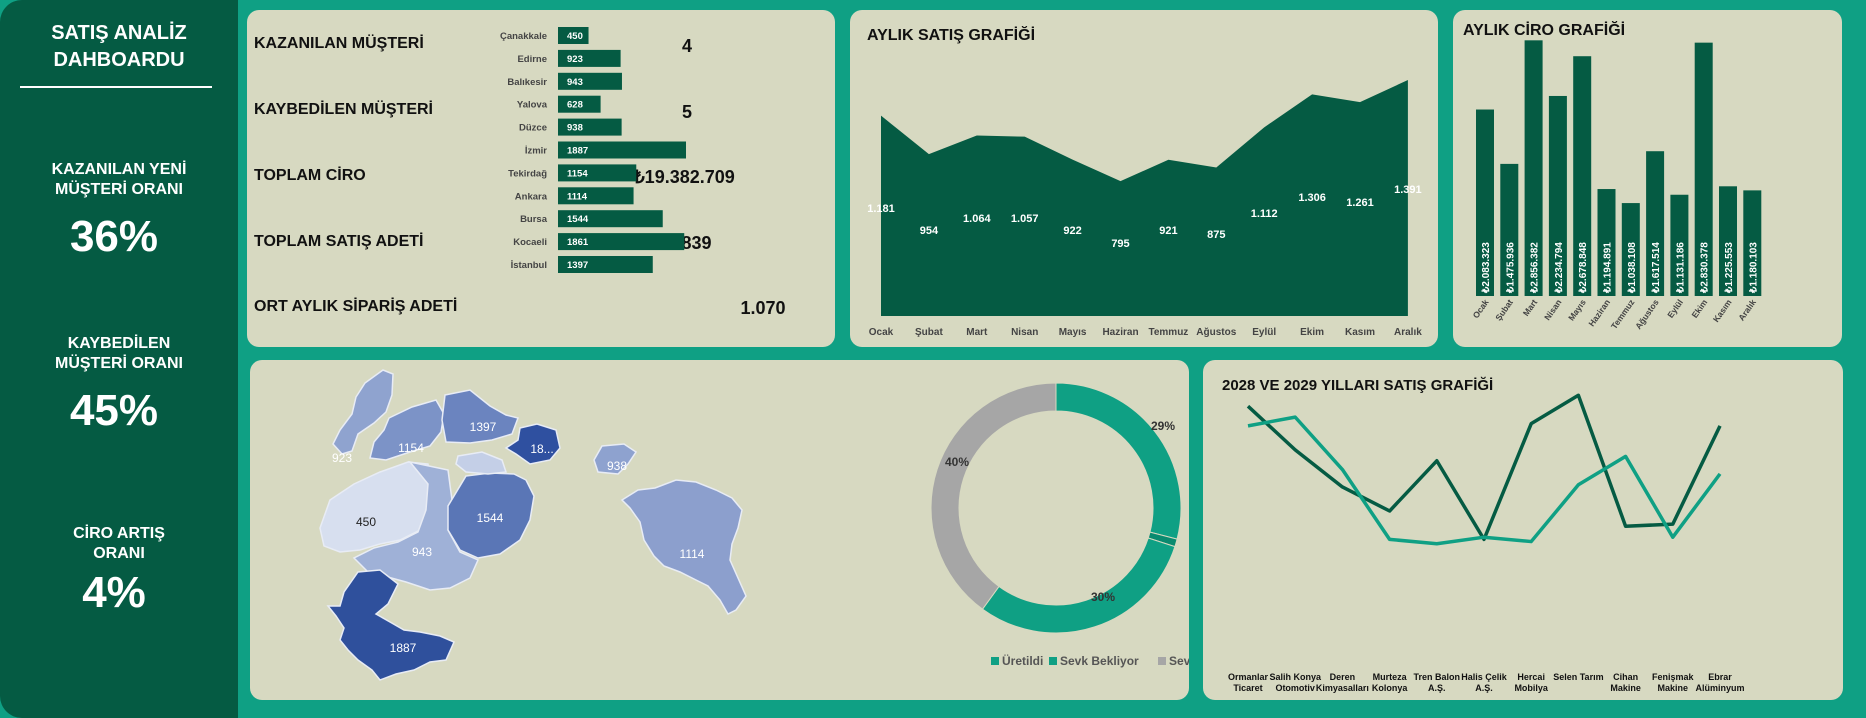 The height and width of the screenshot is (718, 1866). Describe the element at coordinates (1025, 219) in the screenshot. I see `sales-data-label: 1.057` at that location.